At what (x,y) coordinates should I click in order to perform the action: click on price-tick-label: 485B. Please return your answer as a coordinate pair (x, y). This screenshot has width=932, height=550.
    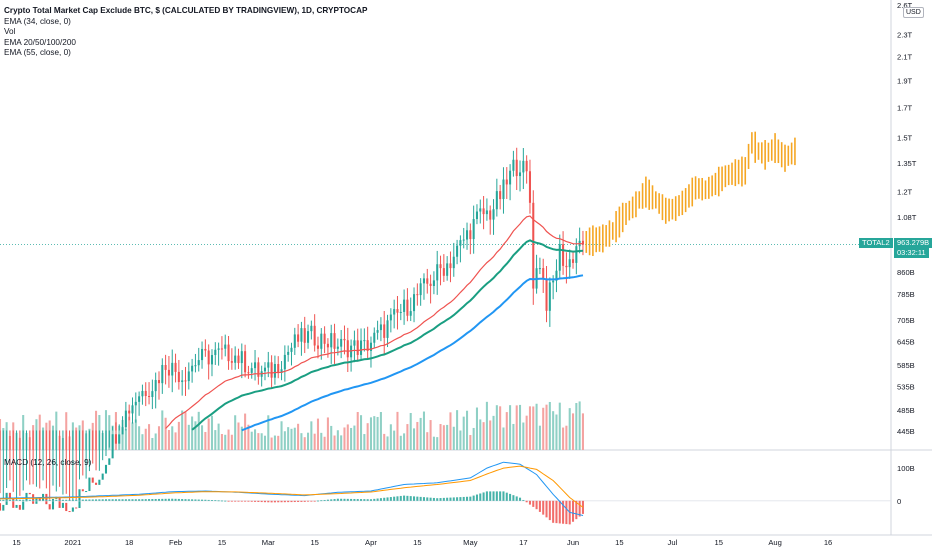
    Looking at the image, I should click on (906, 410).